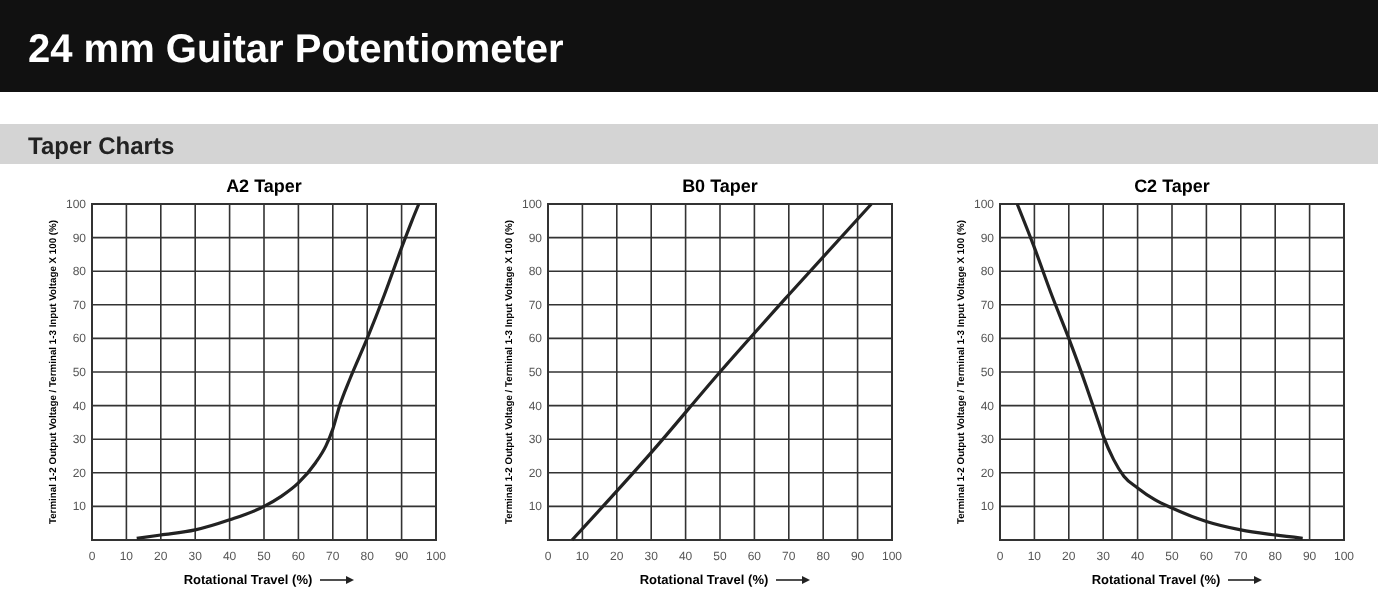 This screenshot has width=1378, height=600. Describe the element at coordinates (720, 186) in the screenshot. I see `chart-title: B0 Taper` at that location.